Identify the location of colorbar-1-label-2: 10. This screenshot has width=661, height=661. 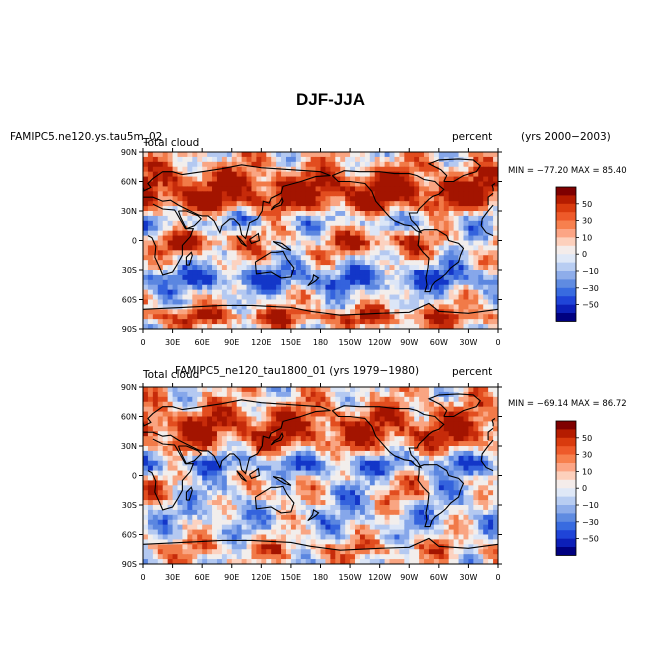
(587, 237).